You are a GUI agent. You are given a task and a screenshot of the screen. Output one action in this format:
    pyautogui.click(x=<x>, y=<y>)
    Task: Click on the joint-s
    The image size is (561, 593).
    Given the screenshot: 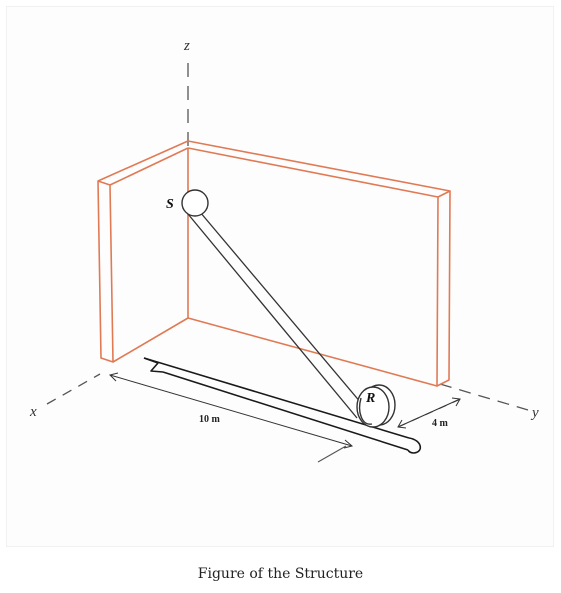 What is the action you would take?
    pyautogui.click(x=195, y=203)
    